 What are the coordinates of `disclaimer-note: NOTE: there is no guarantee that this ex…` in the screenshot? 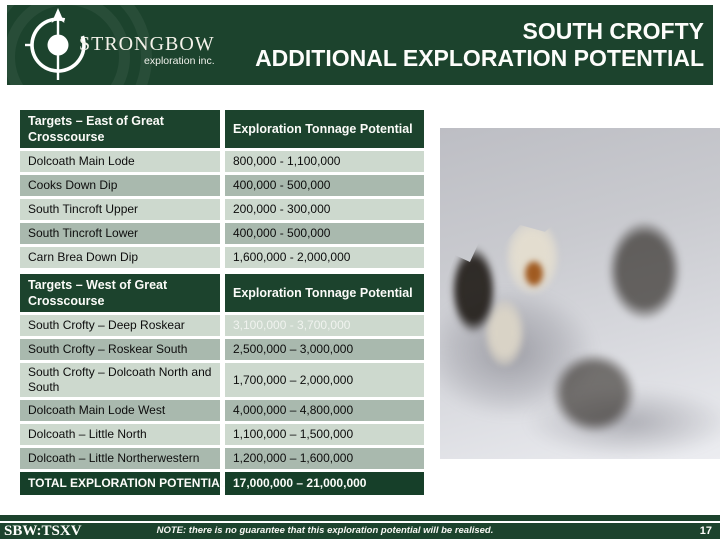 It's located at (325, 530).